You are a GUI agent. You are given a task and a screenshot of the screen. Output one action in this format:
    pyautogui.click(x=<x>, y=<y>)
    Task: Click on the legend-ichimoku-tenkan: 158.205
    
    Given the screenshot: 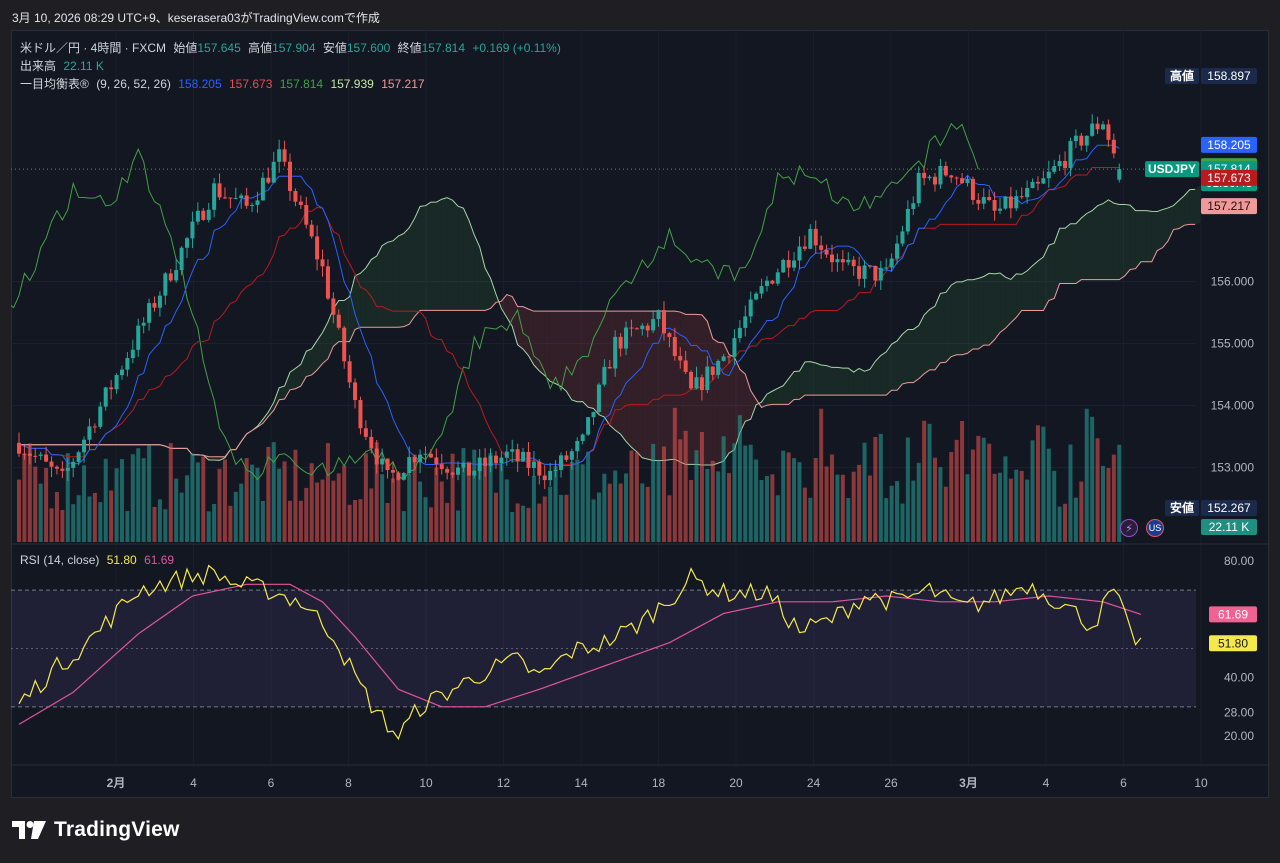 What is the action you would take?
    pyautogui.click(x=200, y=84)
    